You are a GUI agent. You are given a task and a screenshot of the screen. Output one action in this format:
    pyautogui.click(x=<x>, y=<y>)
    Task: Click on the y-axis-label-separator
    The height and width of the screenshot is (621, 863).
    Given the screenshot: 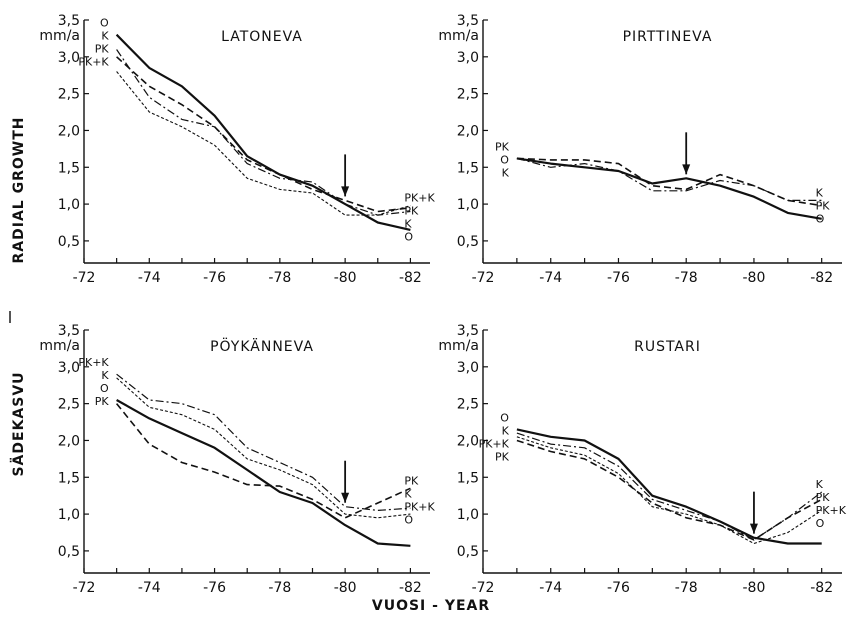 What is the action you would take?
    pyautogui.click(x=10, y=317)
    